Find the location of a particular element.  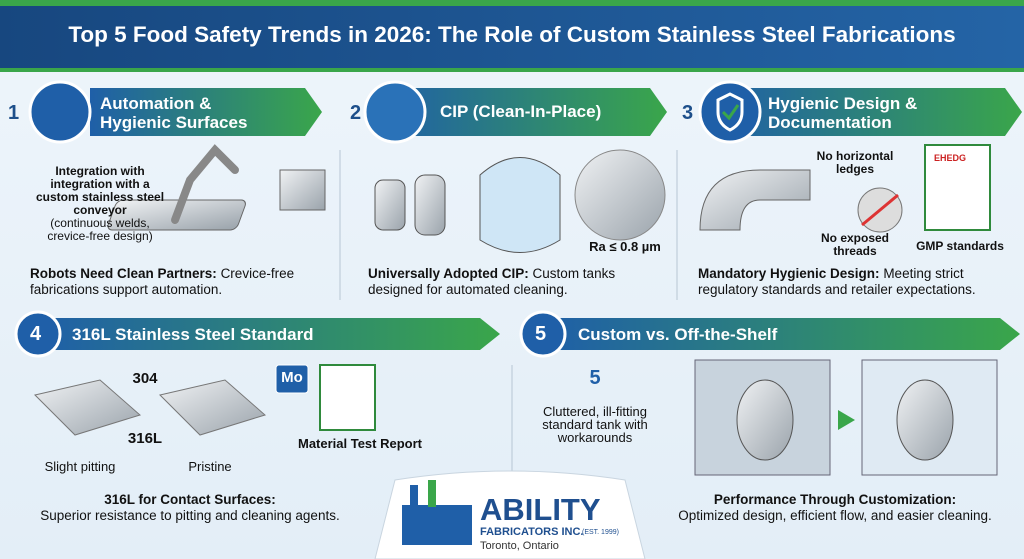

certificate is located at coordinates (957, 187).